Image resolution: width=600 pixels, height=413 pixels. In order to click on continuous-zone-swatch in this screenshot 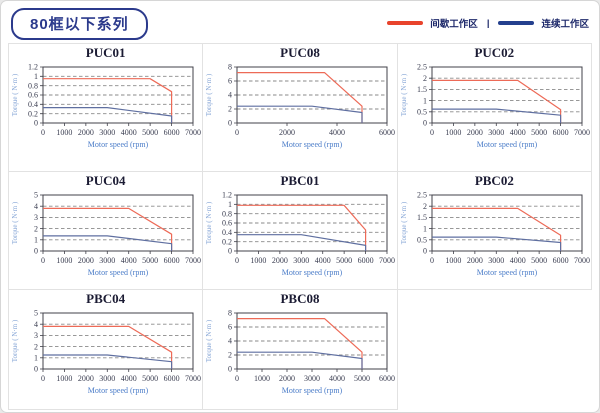, I will do `click(516, 23)`.